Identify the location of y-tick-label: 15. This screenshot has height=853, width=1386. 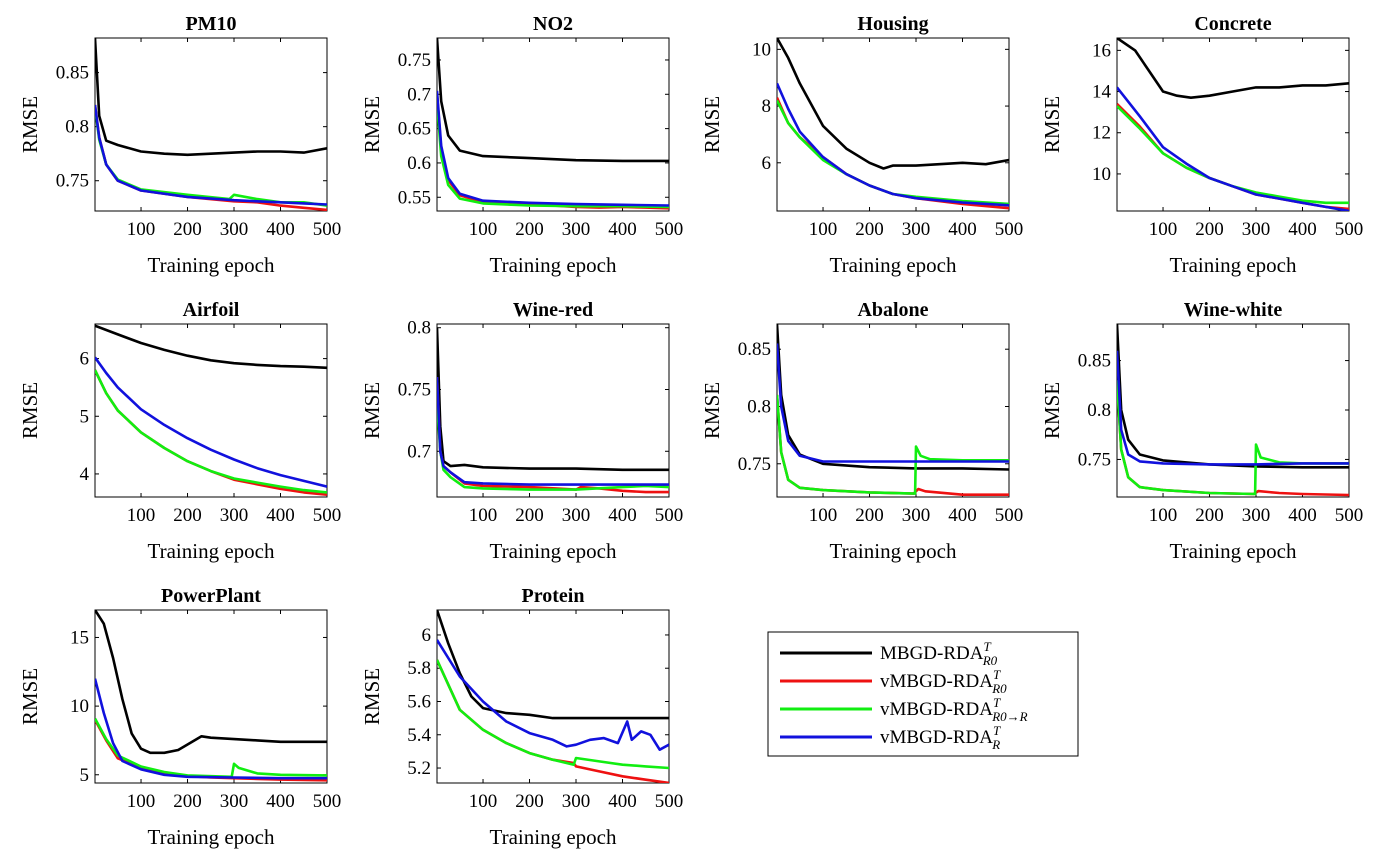
(79, 637).